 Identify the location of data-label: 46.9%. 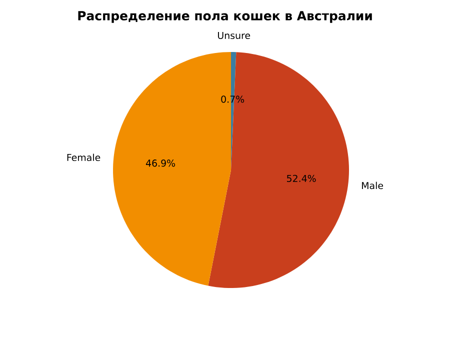
(161, 163).